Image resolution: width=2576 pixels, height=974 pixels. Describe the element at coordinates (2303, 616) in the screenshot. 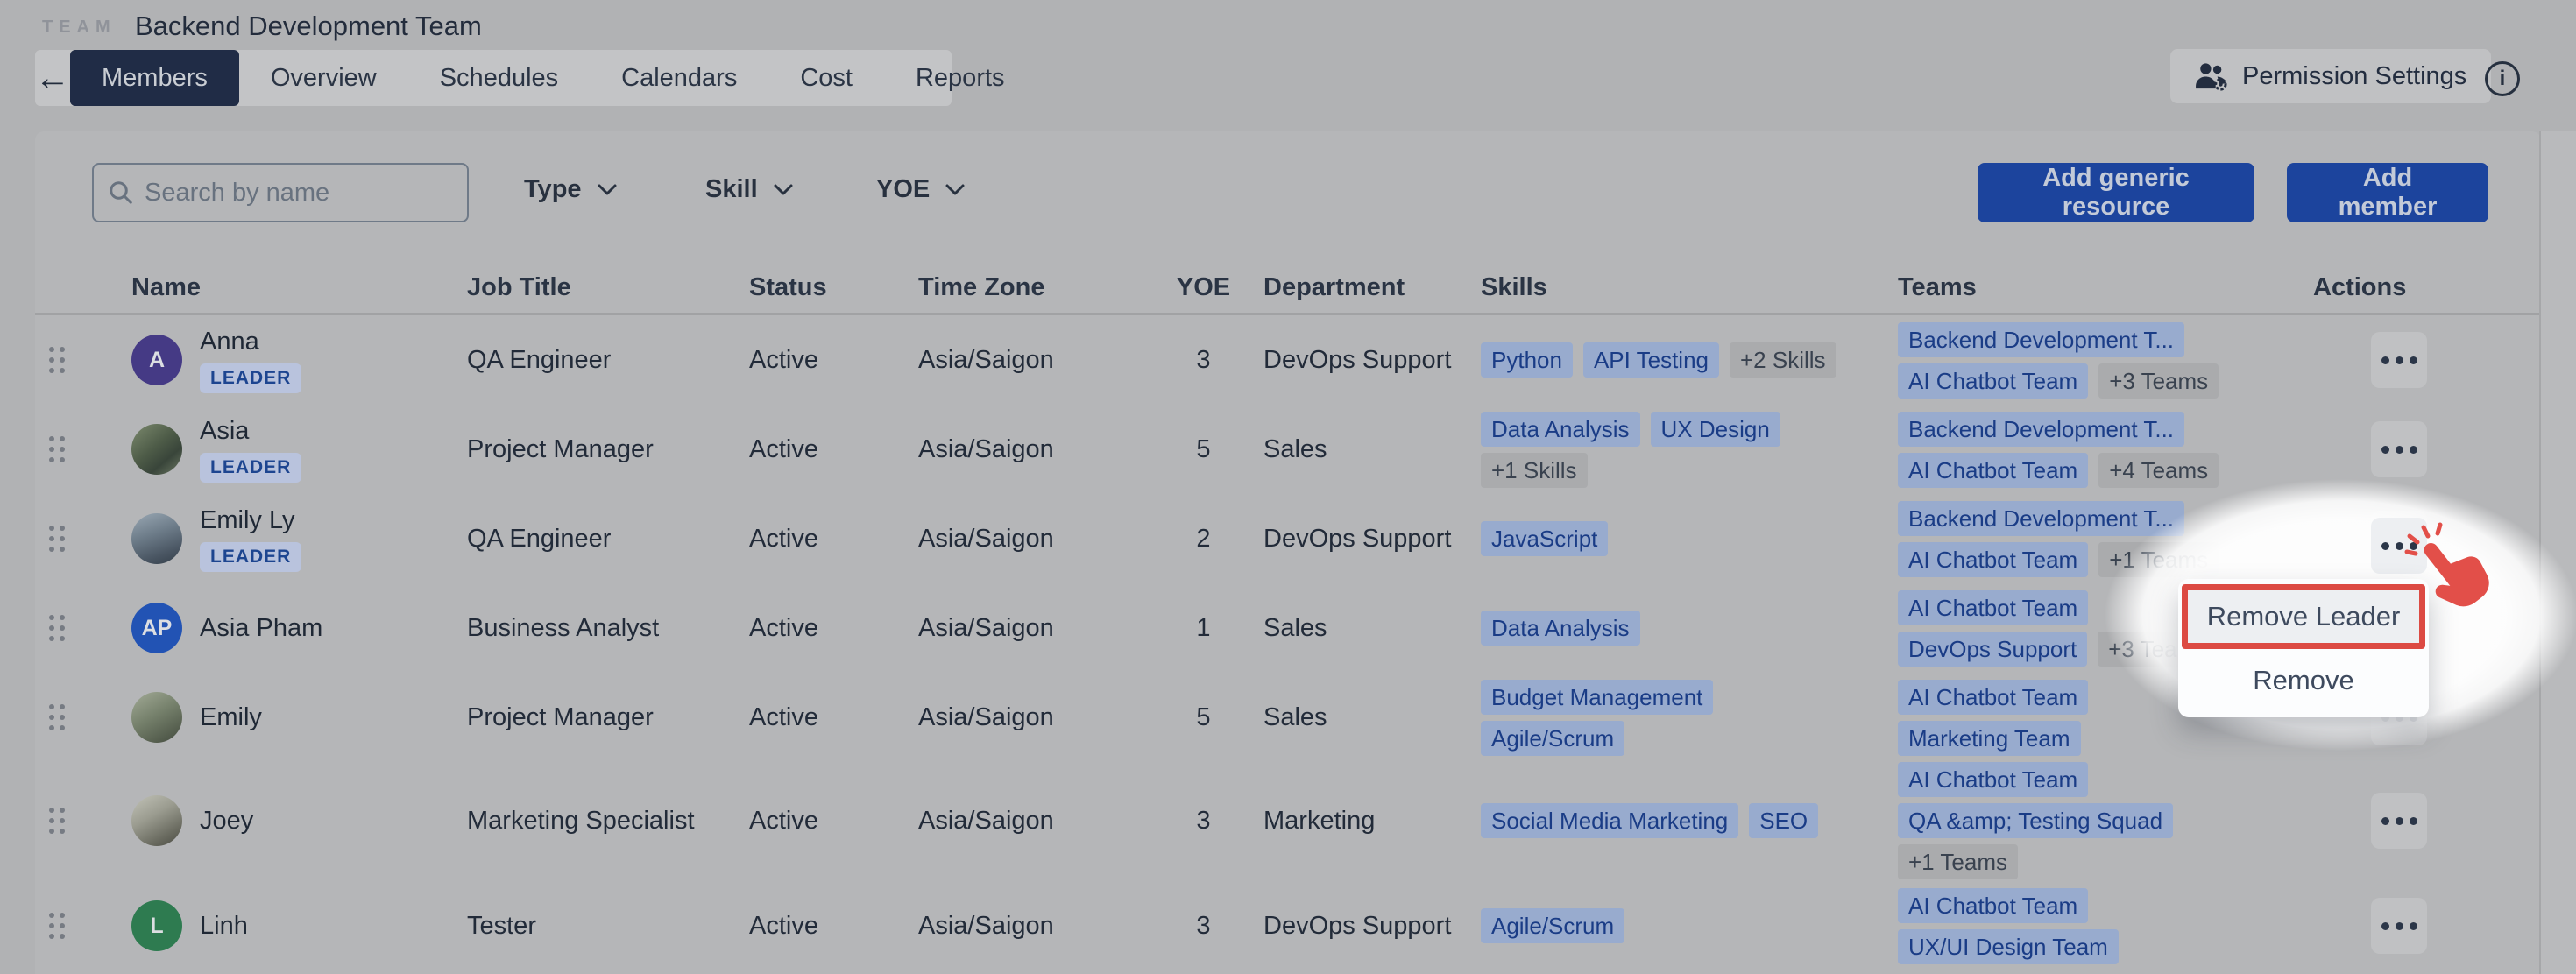

I see `menu-item-remove-leader: Remove Leader` at that location.